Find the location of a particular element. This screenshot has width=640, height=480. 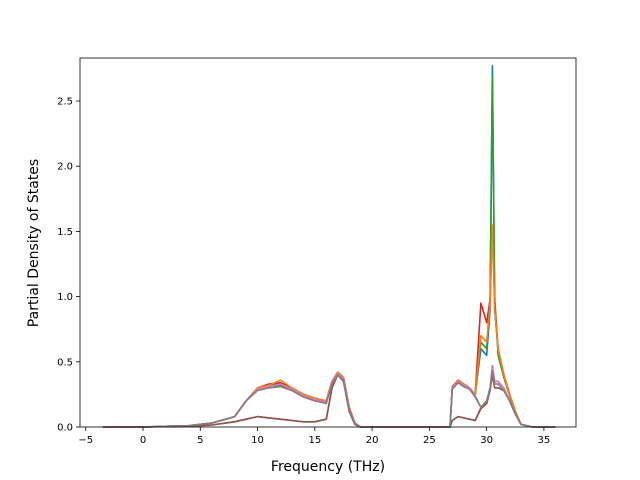

x-tick-label: 20 is located at coordinates (372, 440).